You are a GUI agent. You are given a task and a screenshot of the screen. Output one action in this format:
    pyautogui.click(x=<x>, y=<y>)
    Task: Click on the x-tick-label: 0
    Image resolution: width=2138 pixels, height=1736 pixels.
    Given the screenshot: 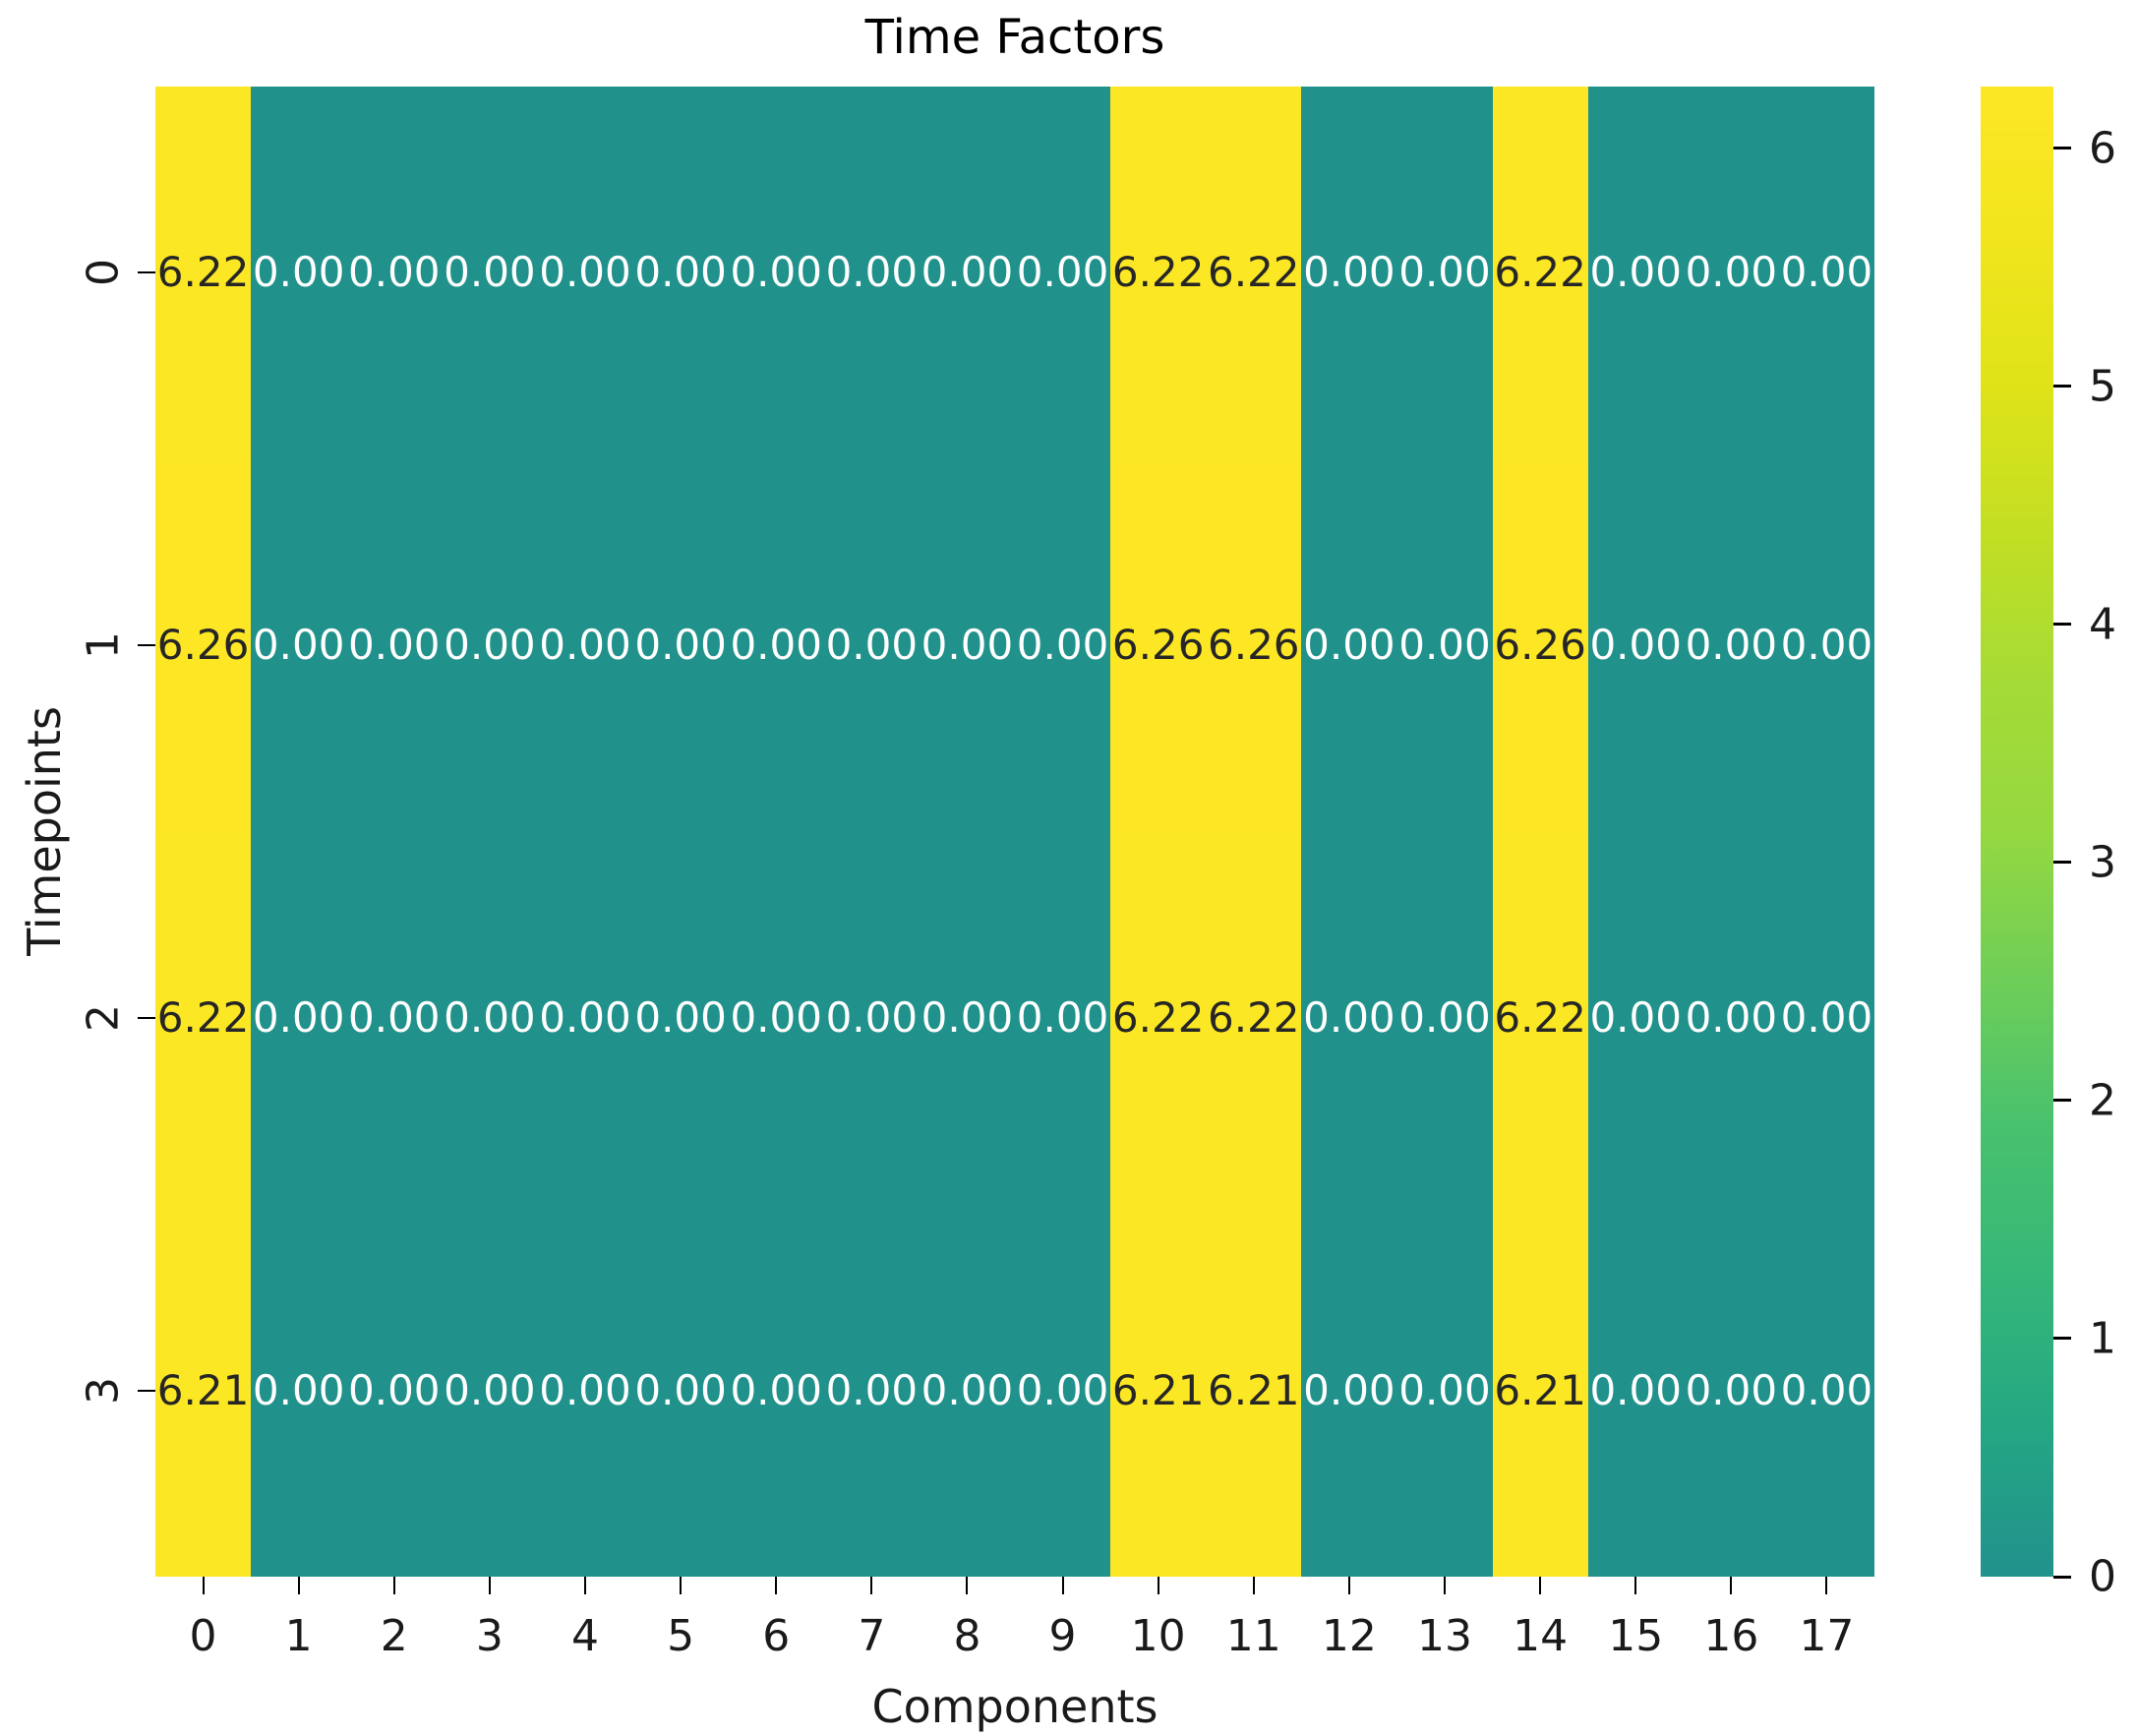 What is the action you would take?
    pyautogui.click(x=203, y=1636)
    